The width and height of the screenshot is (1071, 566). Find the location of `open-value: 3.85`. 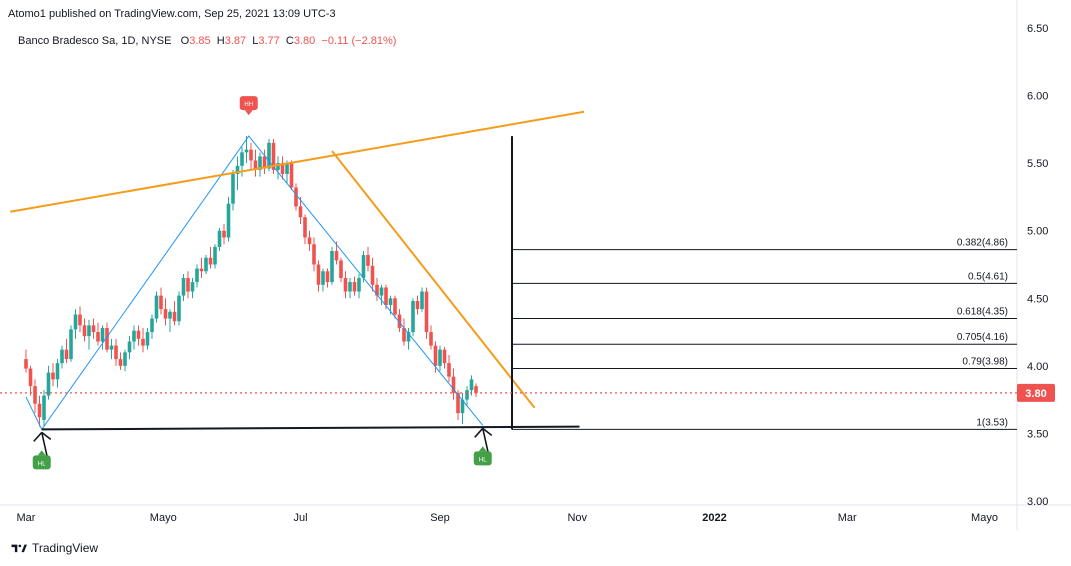

open-value: 3.85 is located at coordinates (200, 41).